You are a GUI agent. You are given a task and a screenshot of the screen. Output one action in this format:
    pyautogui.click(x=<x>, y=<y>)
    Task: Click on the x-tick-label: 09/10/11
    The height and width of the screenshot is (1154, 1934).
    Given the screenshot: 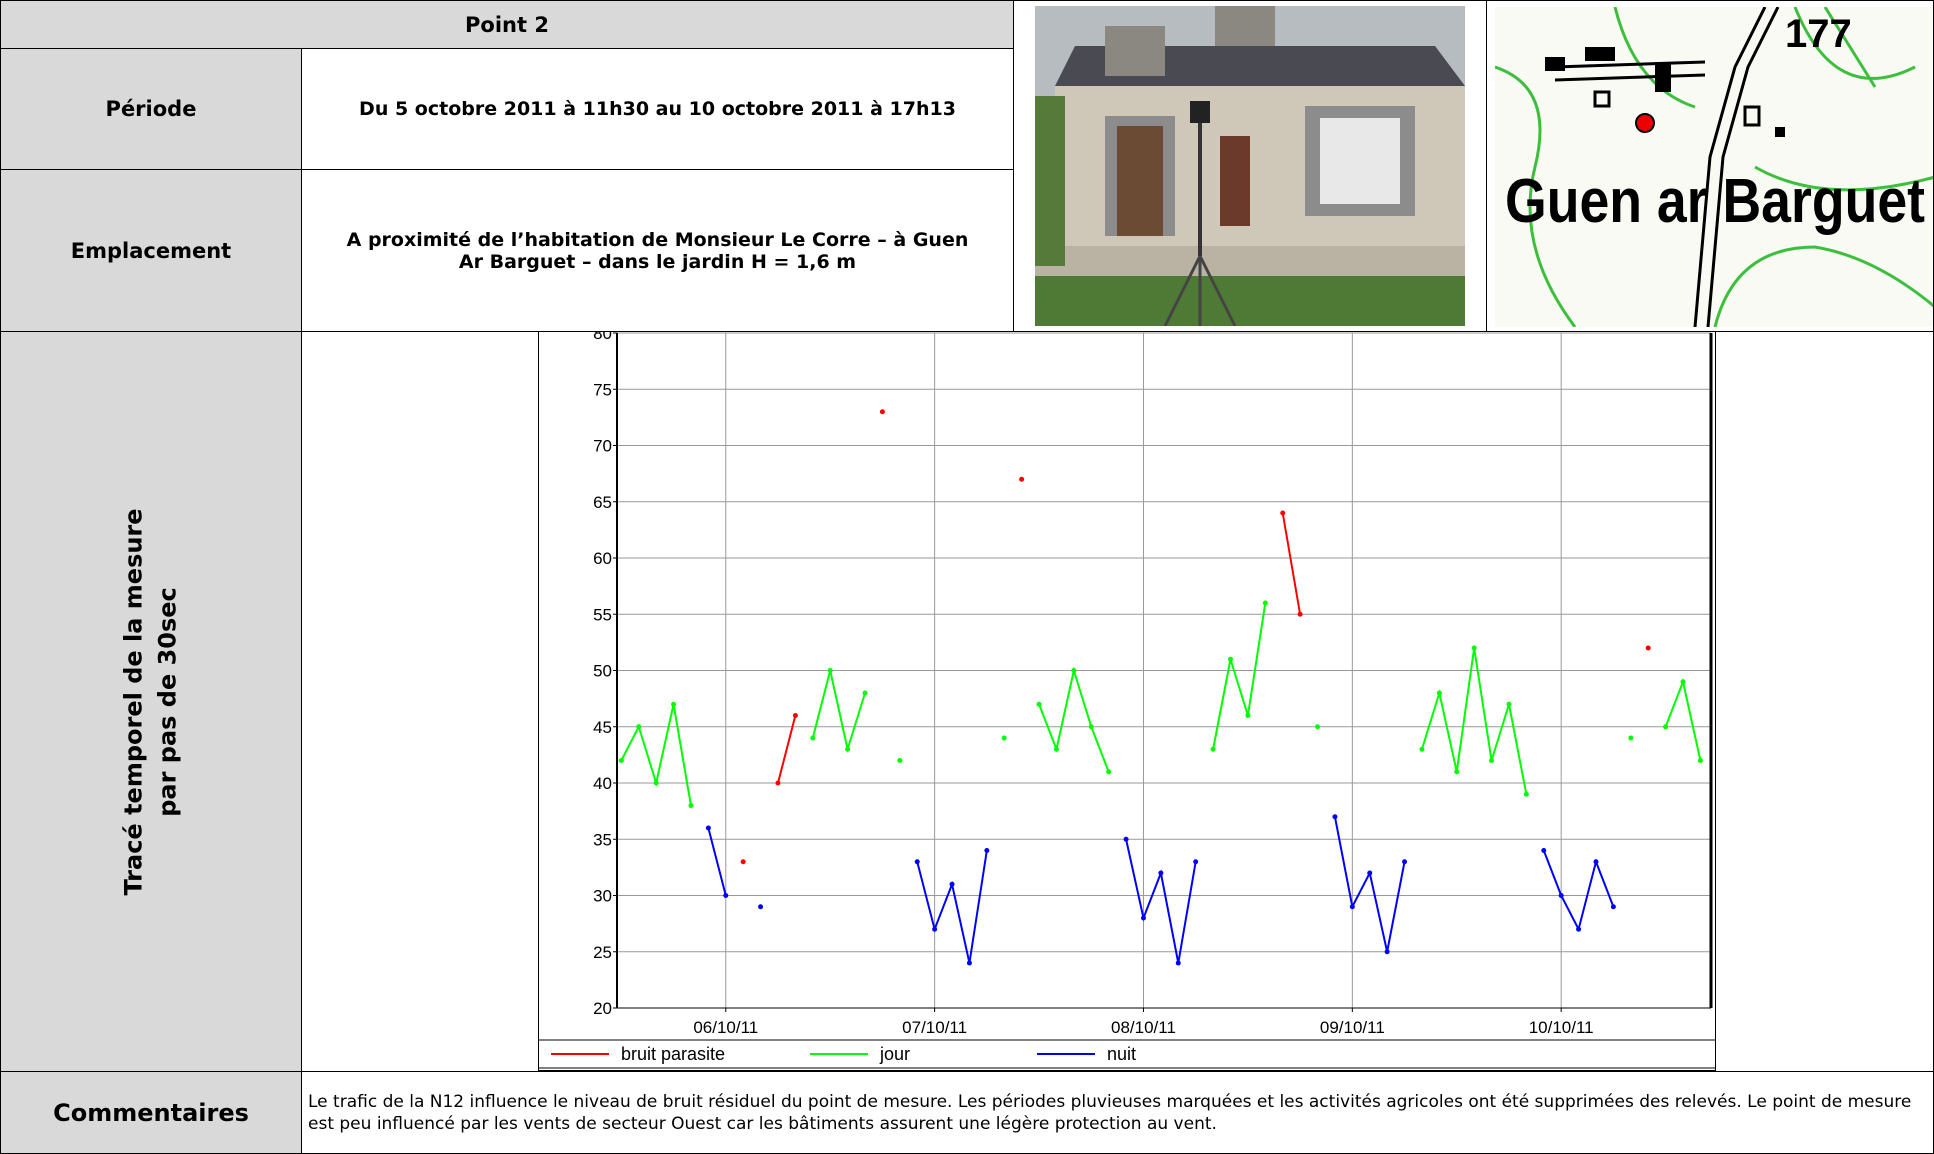 What is the action you would take?
    pyautogui.click(x=1352, y=1027)
    